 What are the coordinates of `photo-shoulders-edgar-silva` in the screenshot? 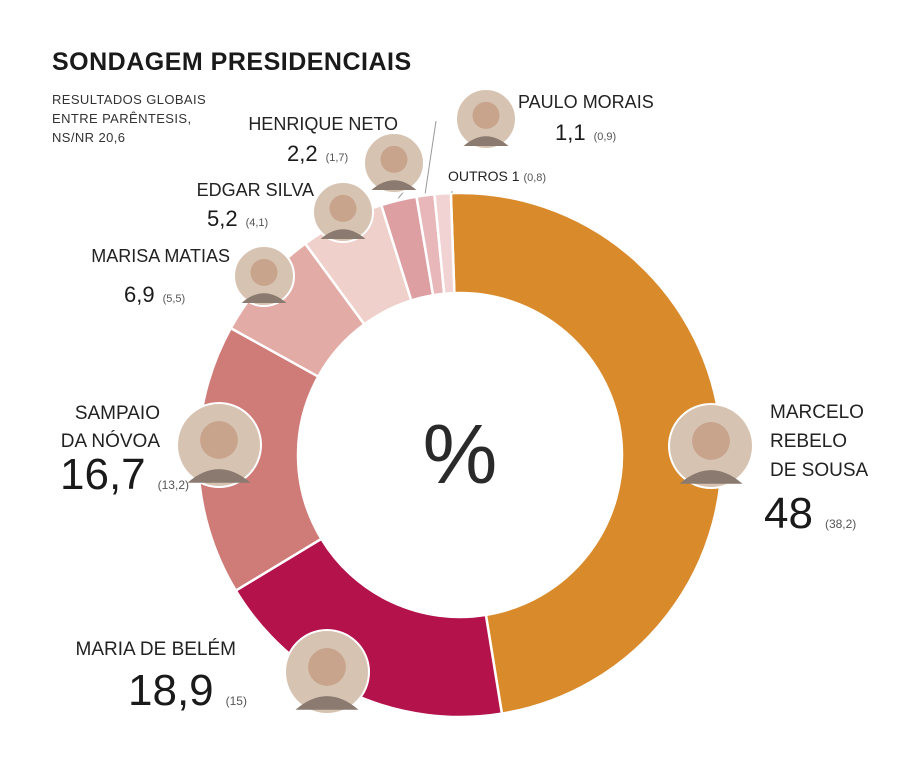 It's located at (343, 234).